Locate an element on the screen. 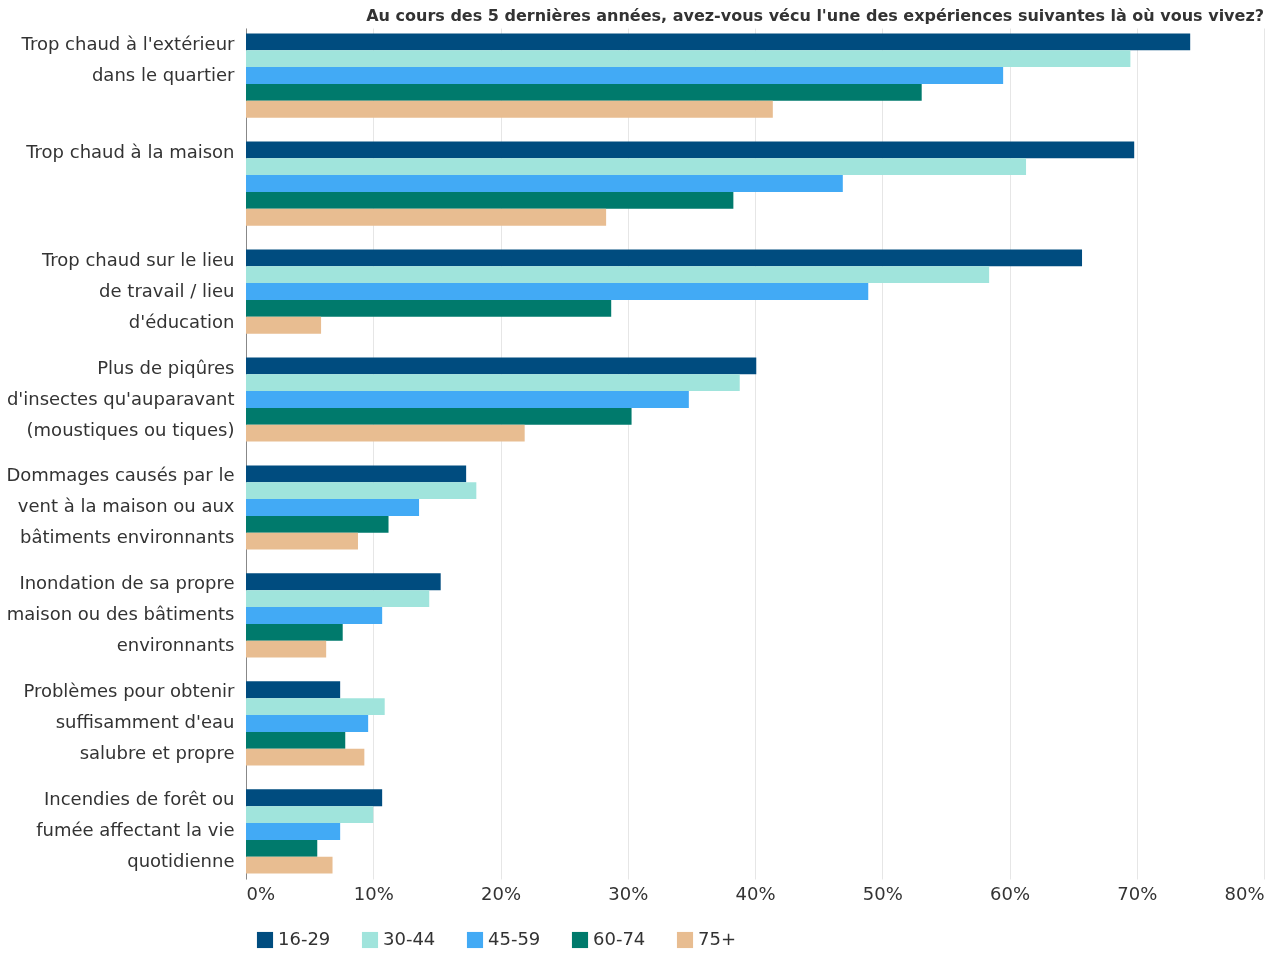 Image resolution: width=1284 pixels, height=969 pixels. x-tick-label: 0% is located at coordinates (261, 893).